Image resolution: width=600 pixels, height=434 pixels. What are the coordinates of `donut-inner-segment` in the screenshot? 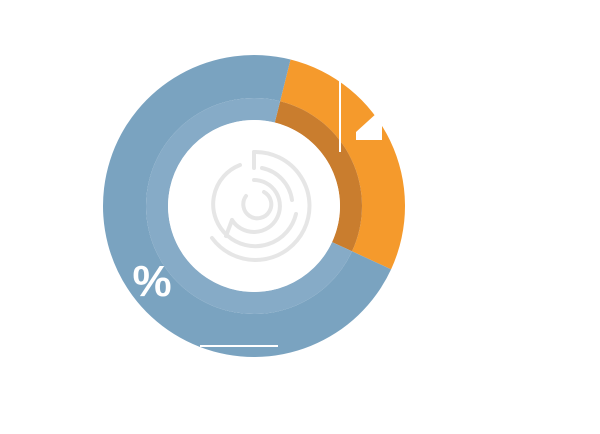 It's located at (318, 176).